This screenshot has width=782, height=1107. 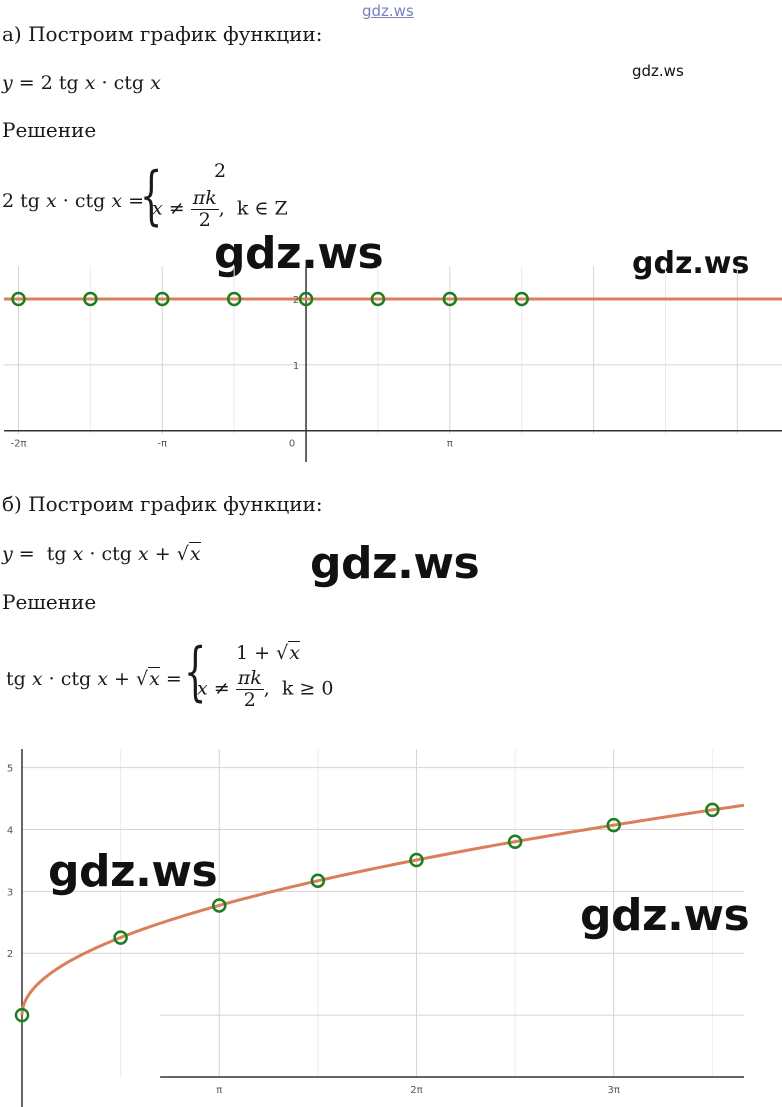 What do you see at coordinates (388, 11) in the screenshot?
I see `top-watermark: gdz.ws` at bounding box center [388, 11].